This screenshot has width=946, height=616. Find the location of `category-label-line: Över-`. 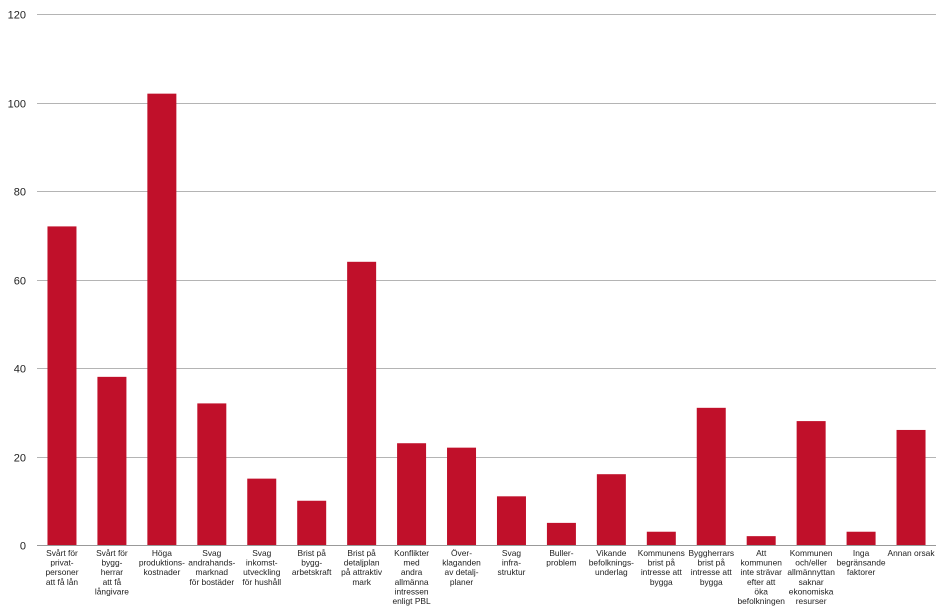

category-label-line: Över- is located at coordinates (461, 553).